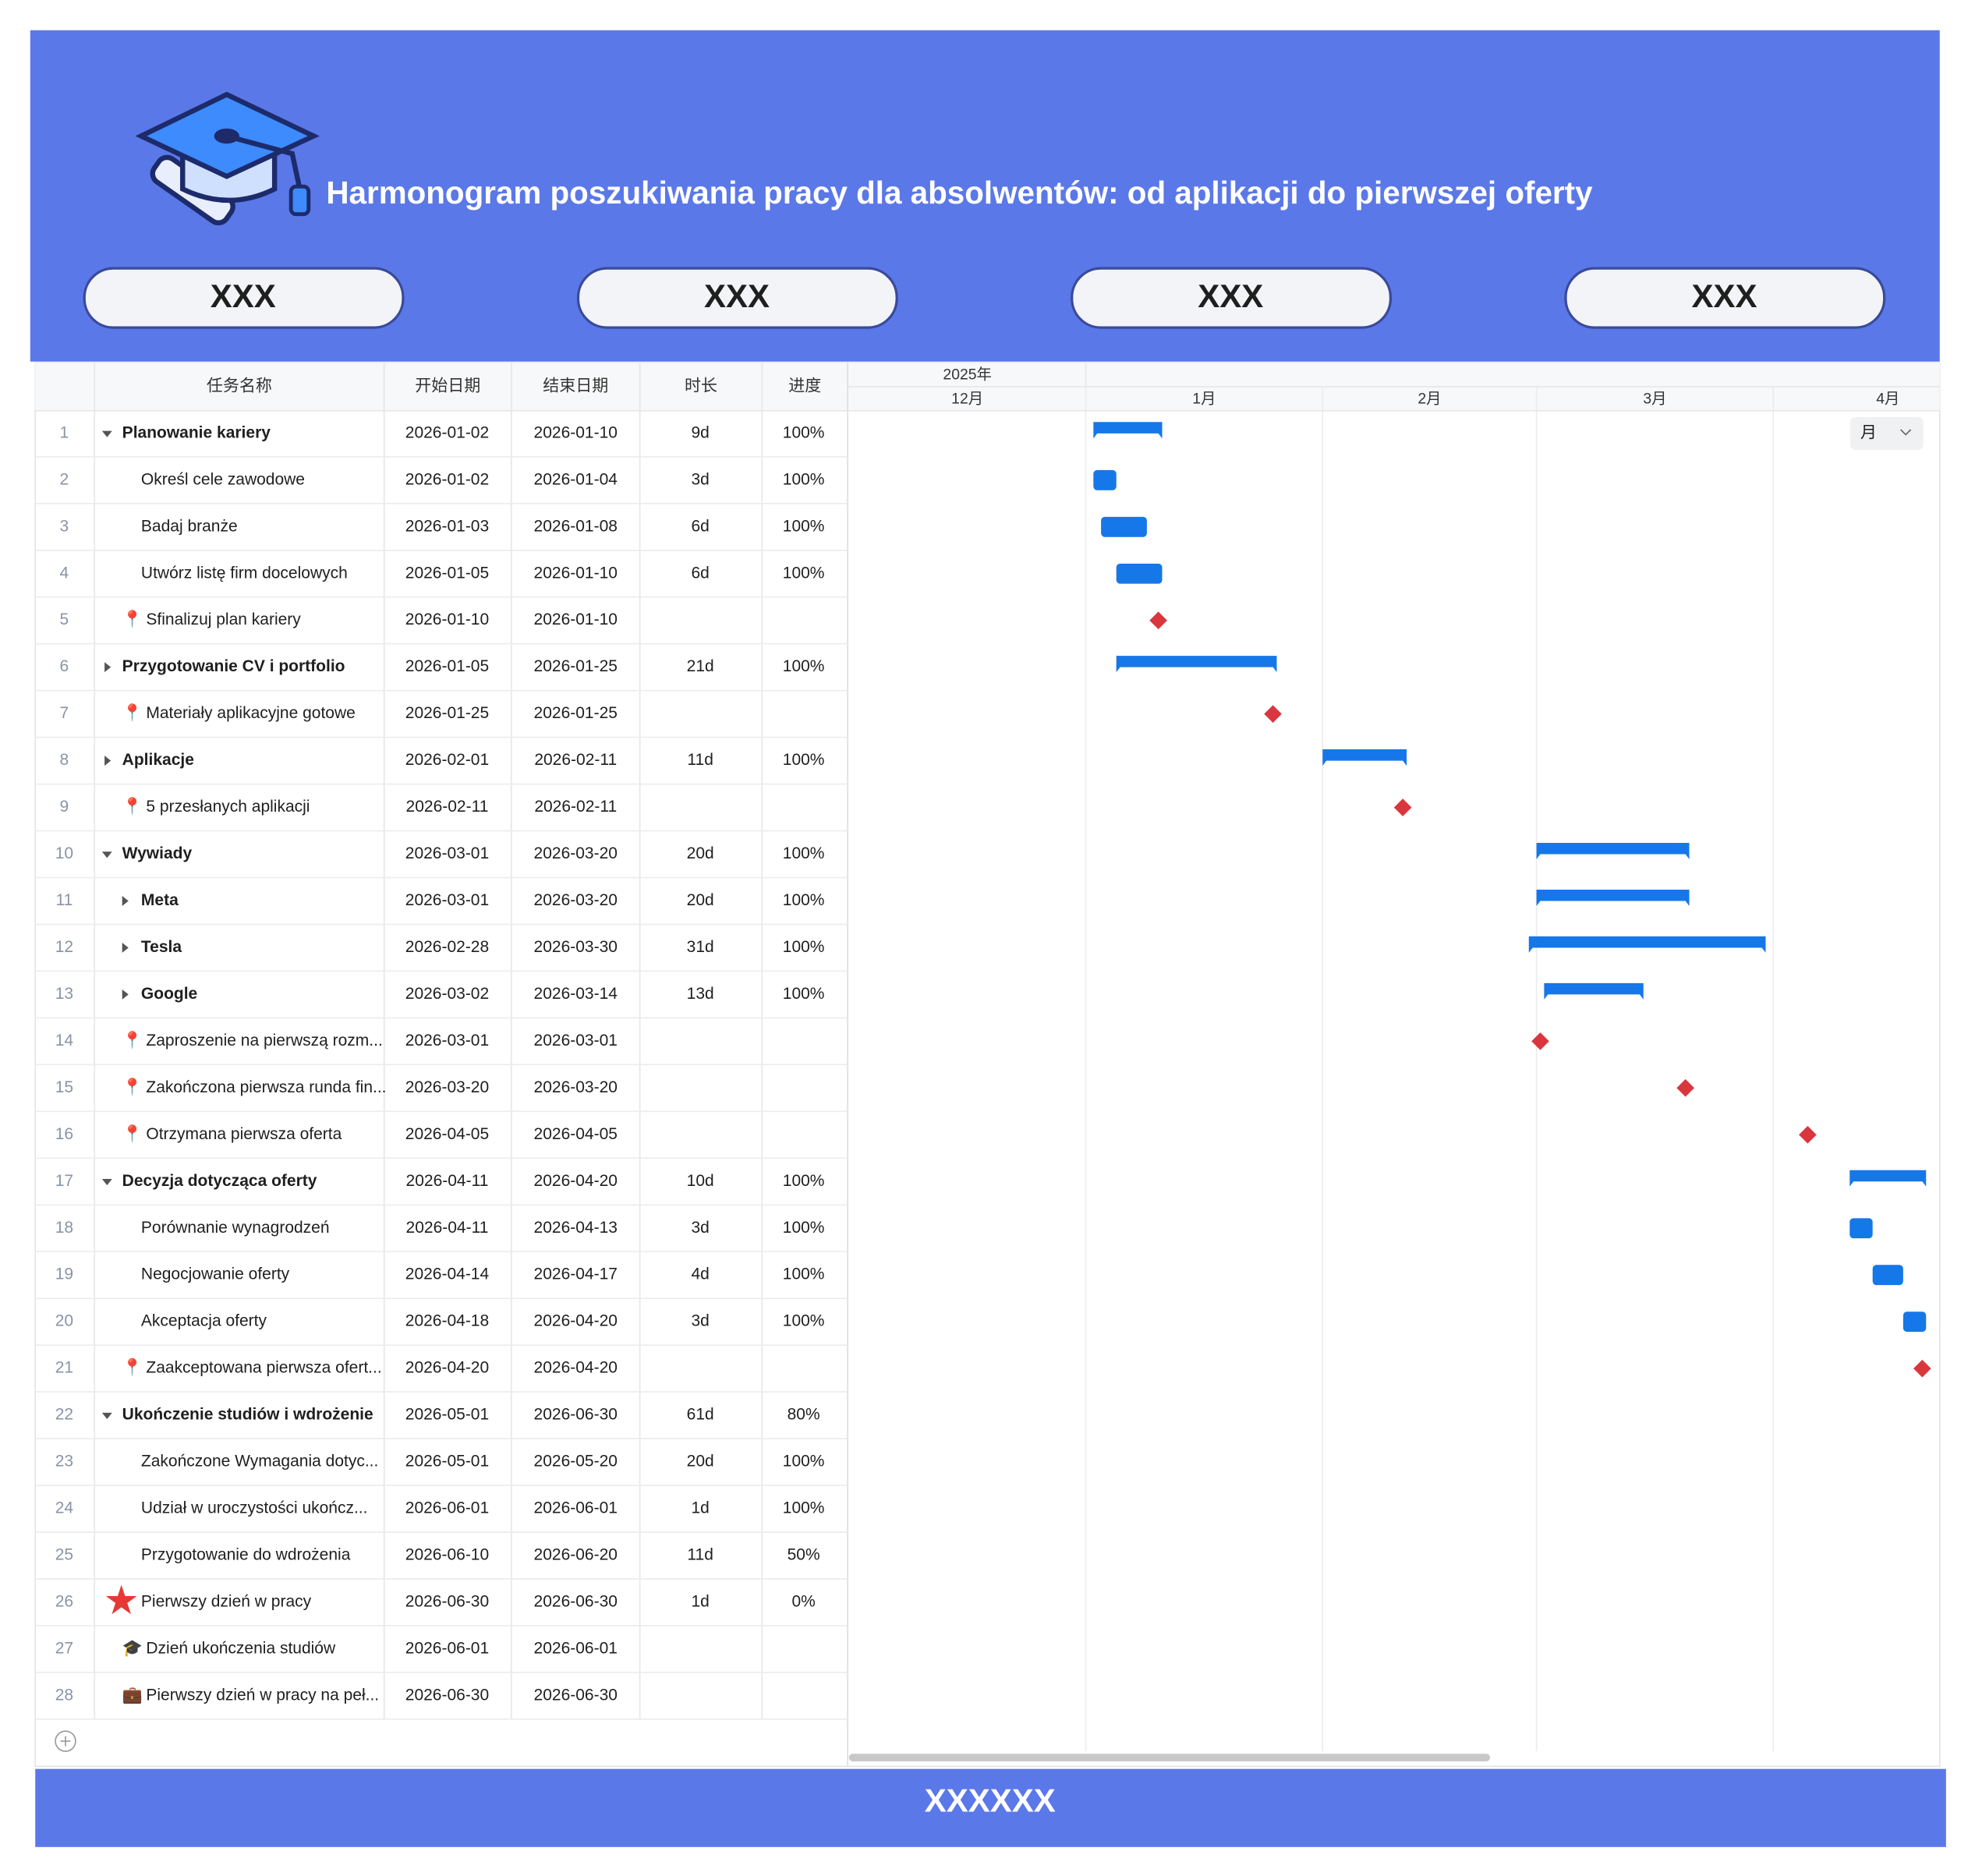  What do you see at coordinates (805, 386) in the screenshot?
I see `column-header: 进度` at bounding box center [805, 386].